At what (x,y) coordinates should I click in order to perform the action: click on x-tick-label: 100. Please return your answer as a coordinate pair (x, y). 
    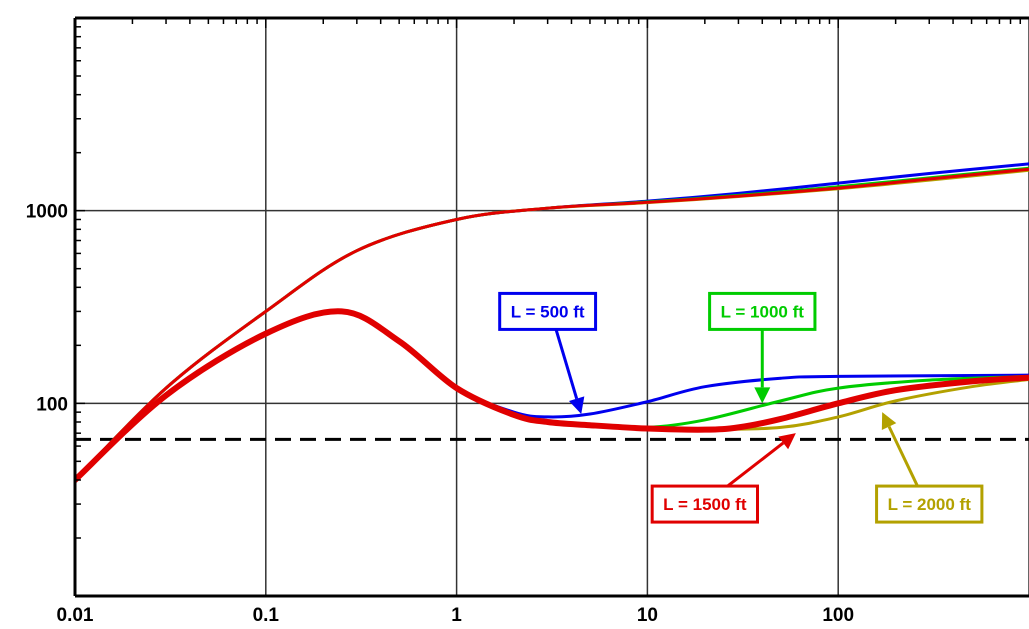
    Looking at the image, I should click on (838, 615).